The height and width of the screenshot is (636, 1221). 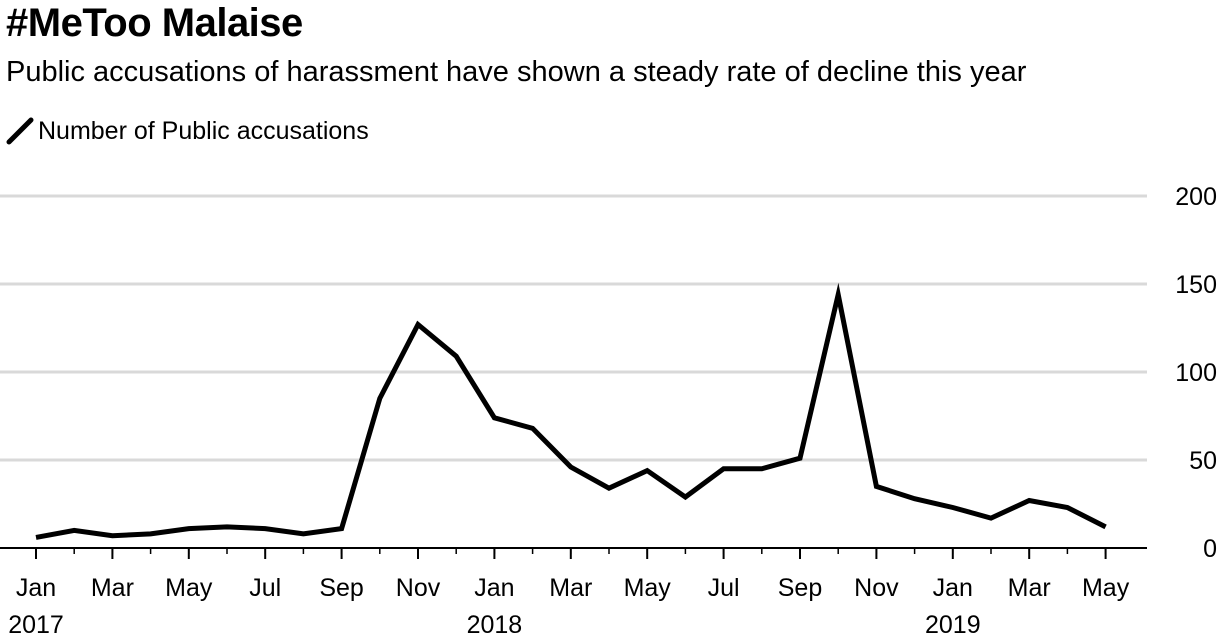 I want to click on y-axis: 0 50 100 150 200, so click(x=1196, y=373).